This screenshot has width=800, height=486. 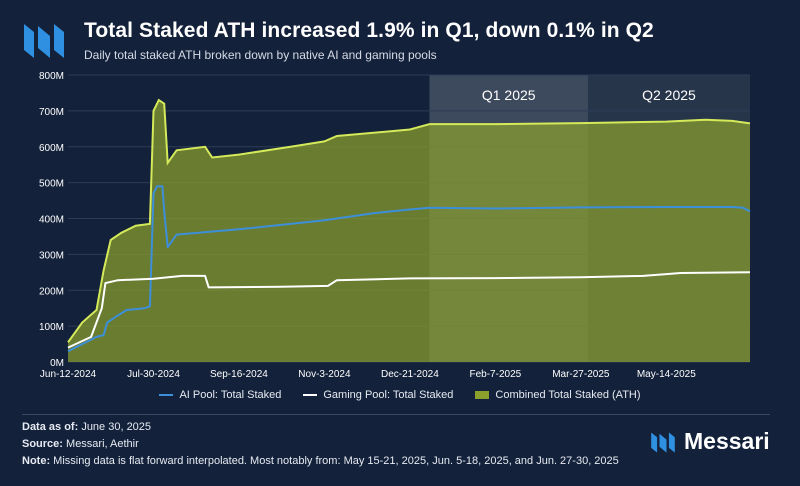 I want to click on y-tick-label: 300M, so click(x=51, y=255).